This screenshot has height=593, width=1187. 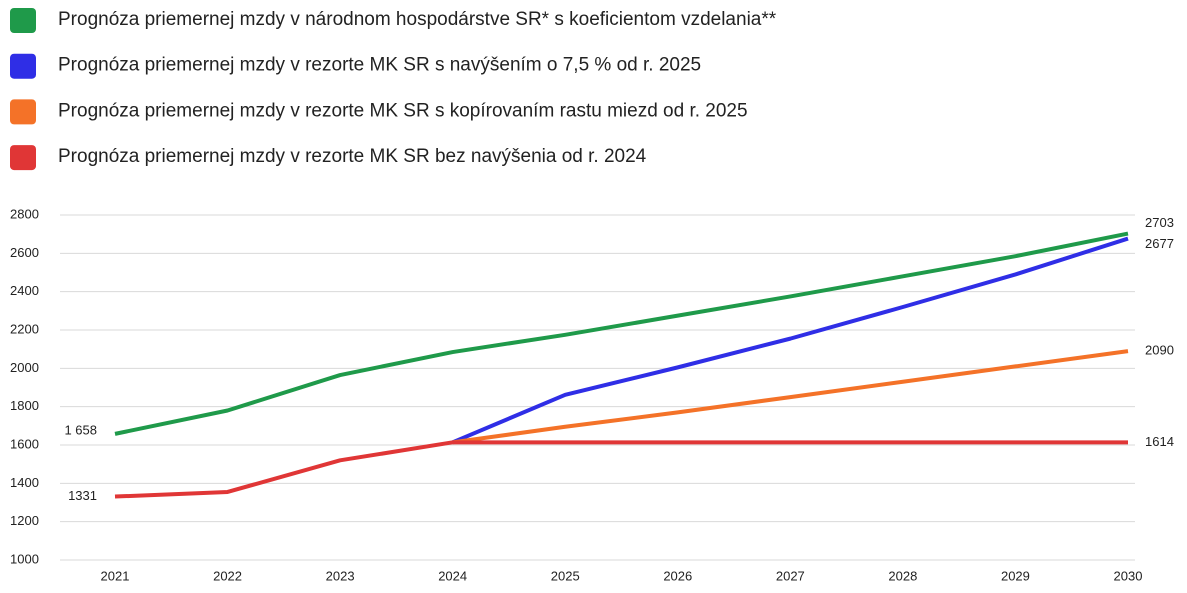 I want to click on x-tick-label: 2025, so click(x=565, y=575).